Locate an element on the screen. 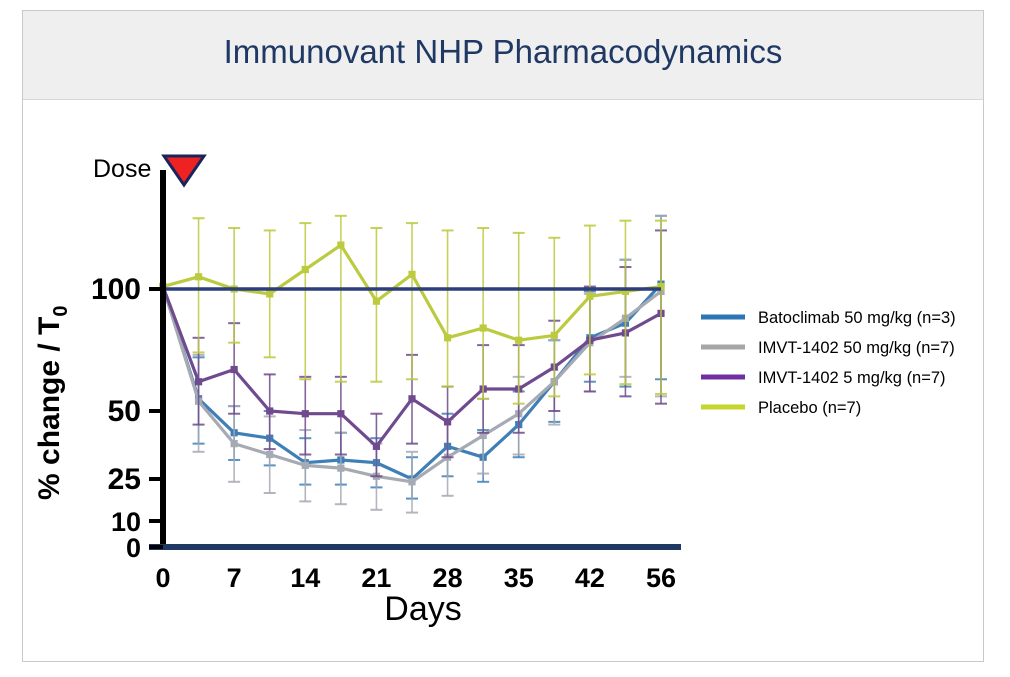 This screenshot has height=677, width=1010. x-tick-label: 42 is located at coordinates (590, 578).